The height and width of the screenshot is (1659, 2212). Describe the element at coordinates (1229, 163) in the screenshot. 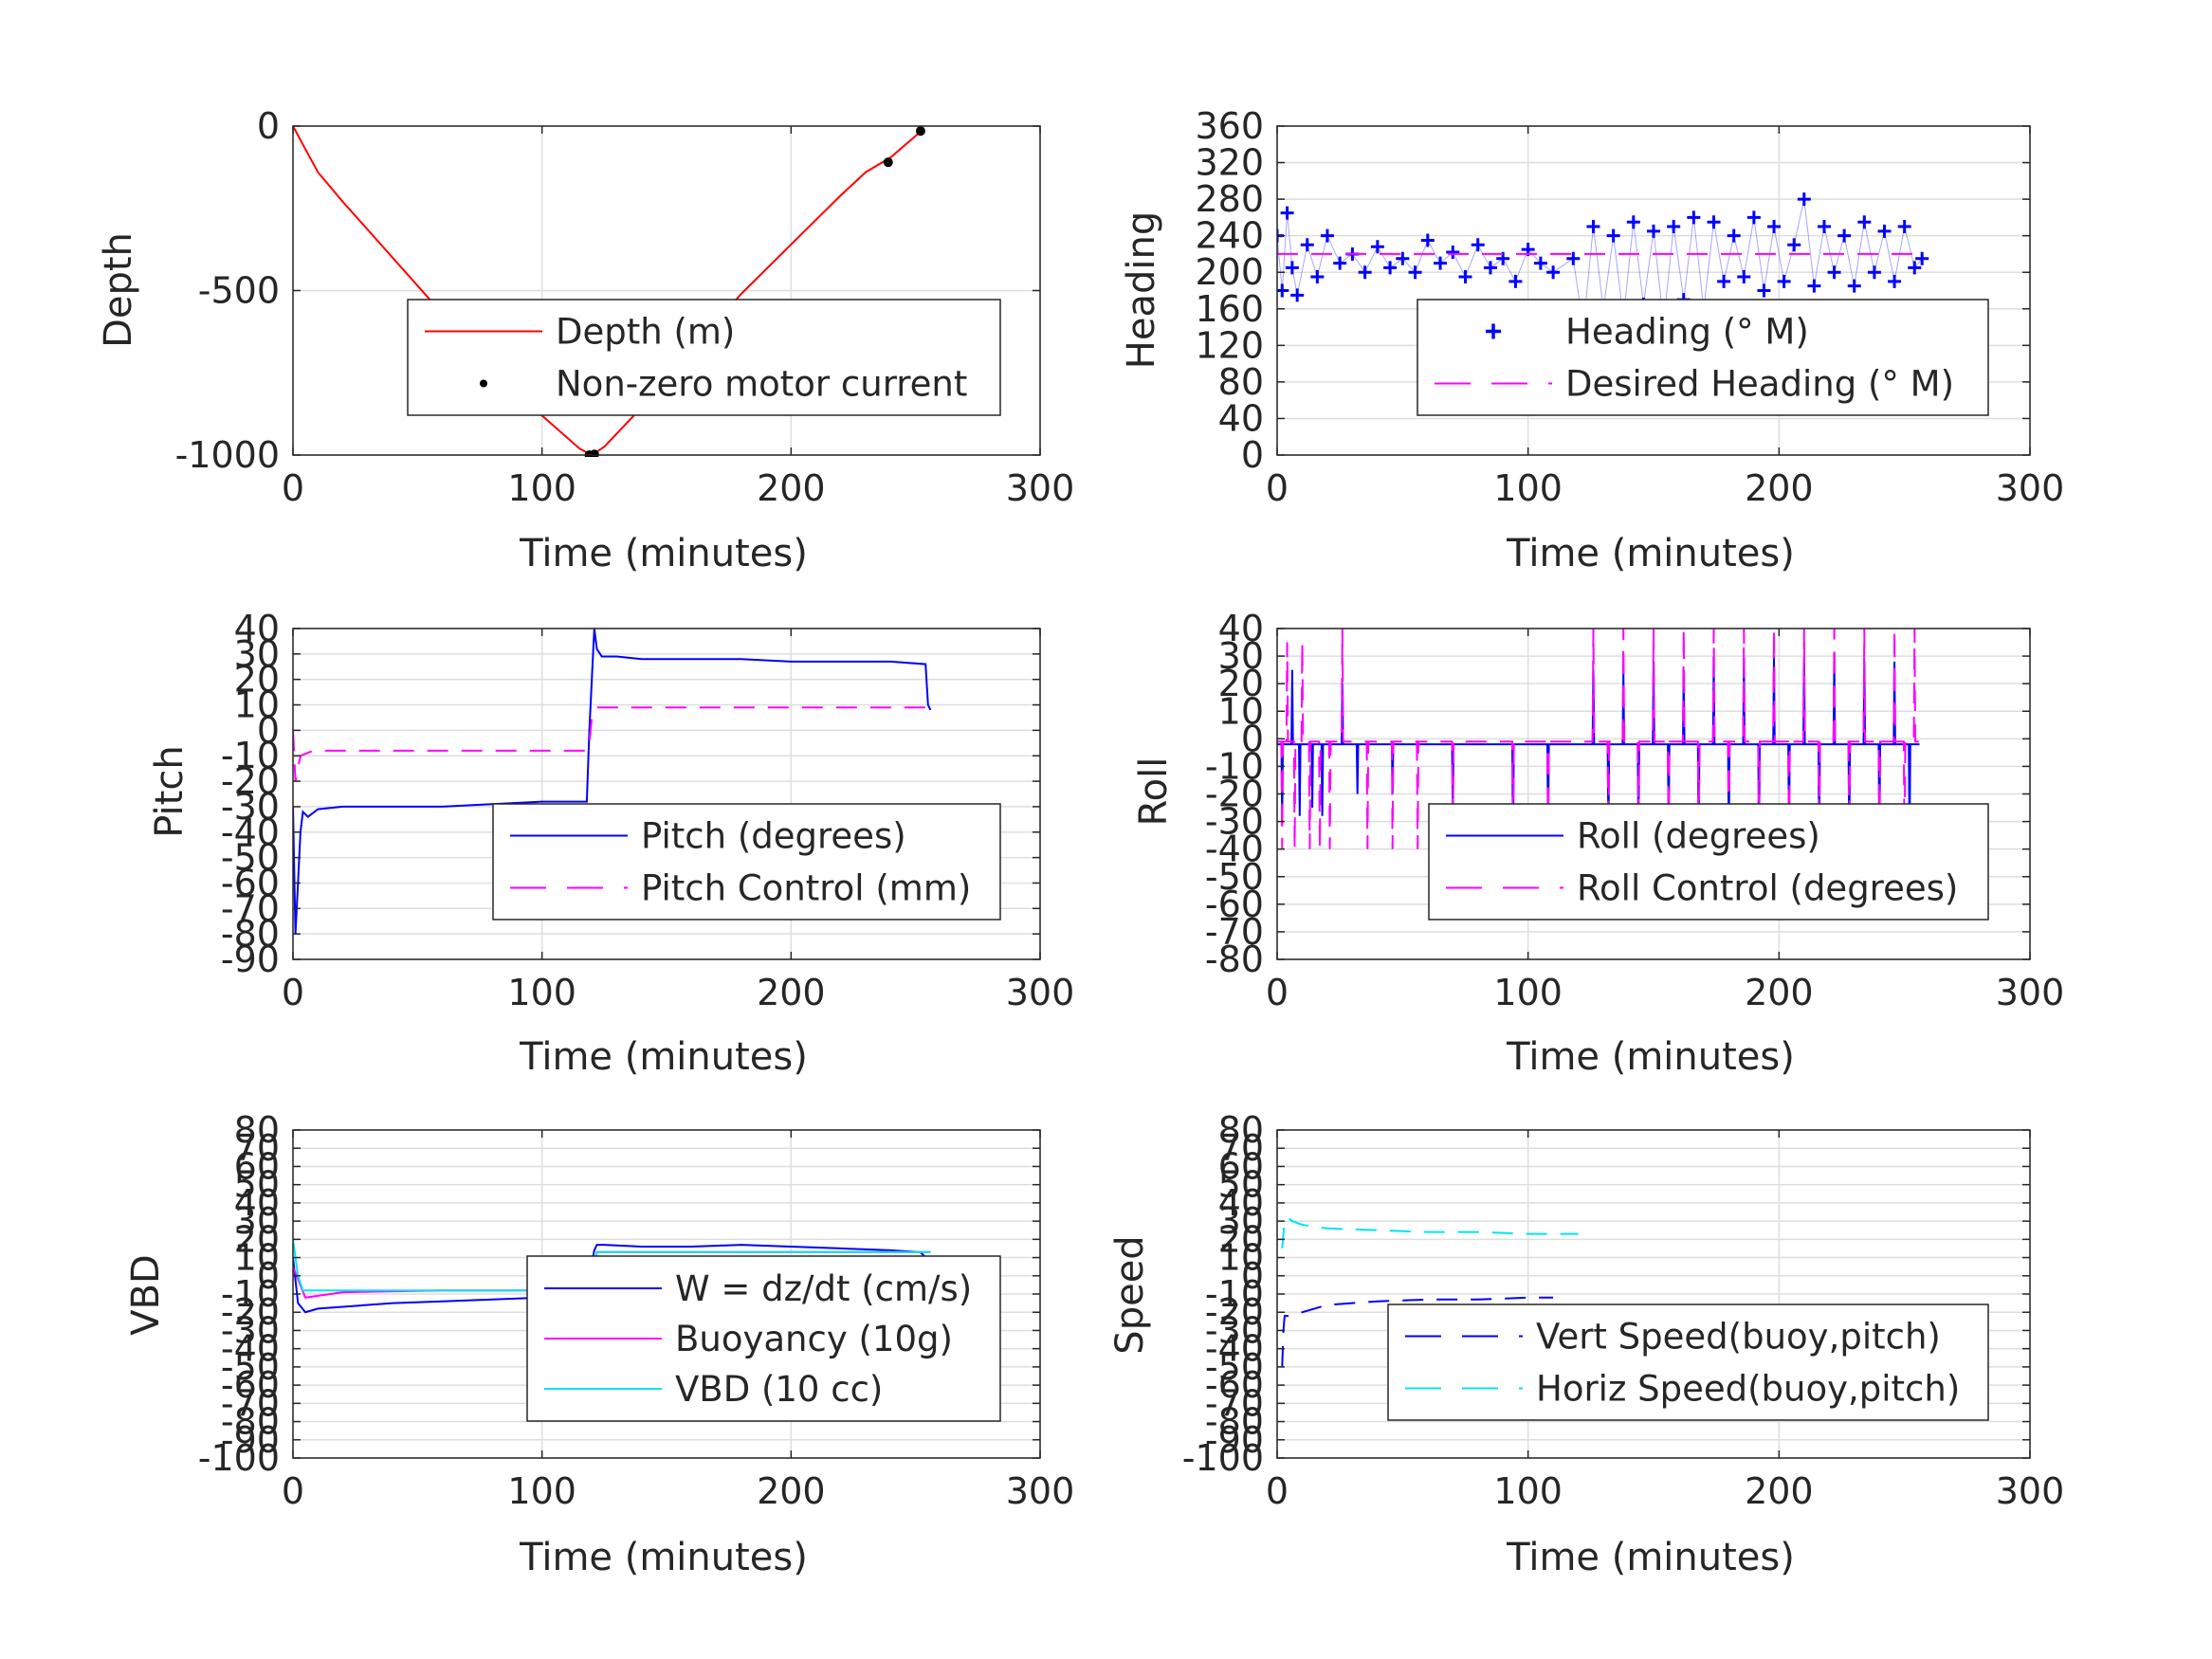

I see `heading-ytick-label-8: 320` at that location.